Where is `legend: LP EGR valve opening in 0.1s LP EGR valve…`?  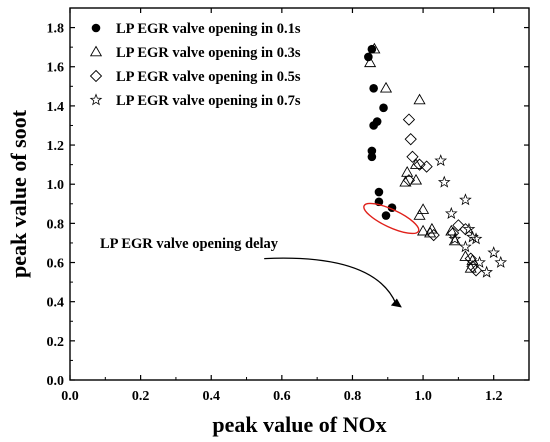 legend: LP EGR valve opening in 0.1s LP EGR valve… is located at coordinates (195, 65).